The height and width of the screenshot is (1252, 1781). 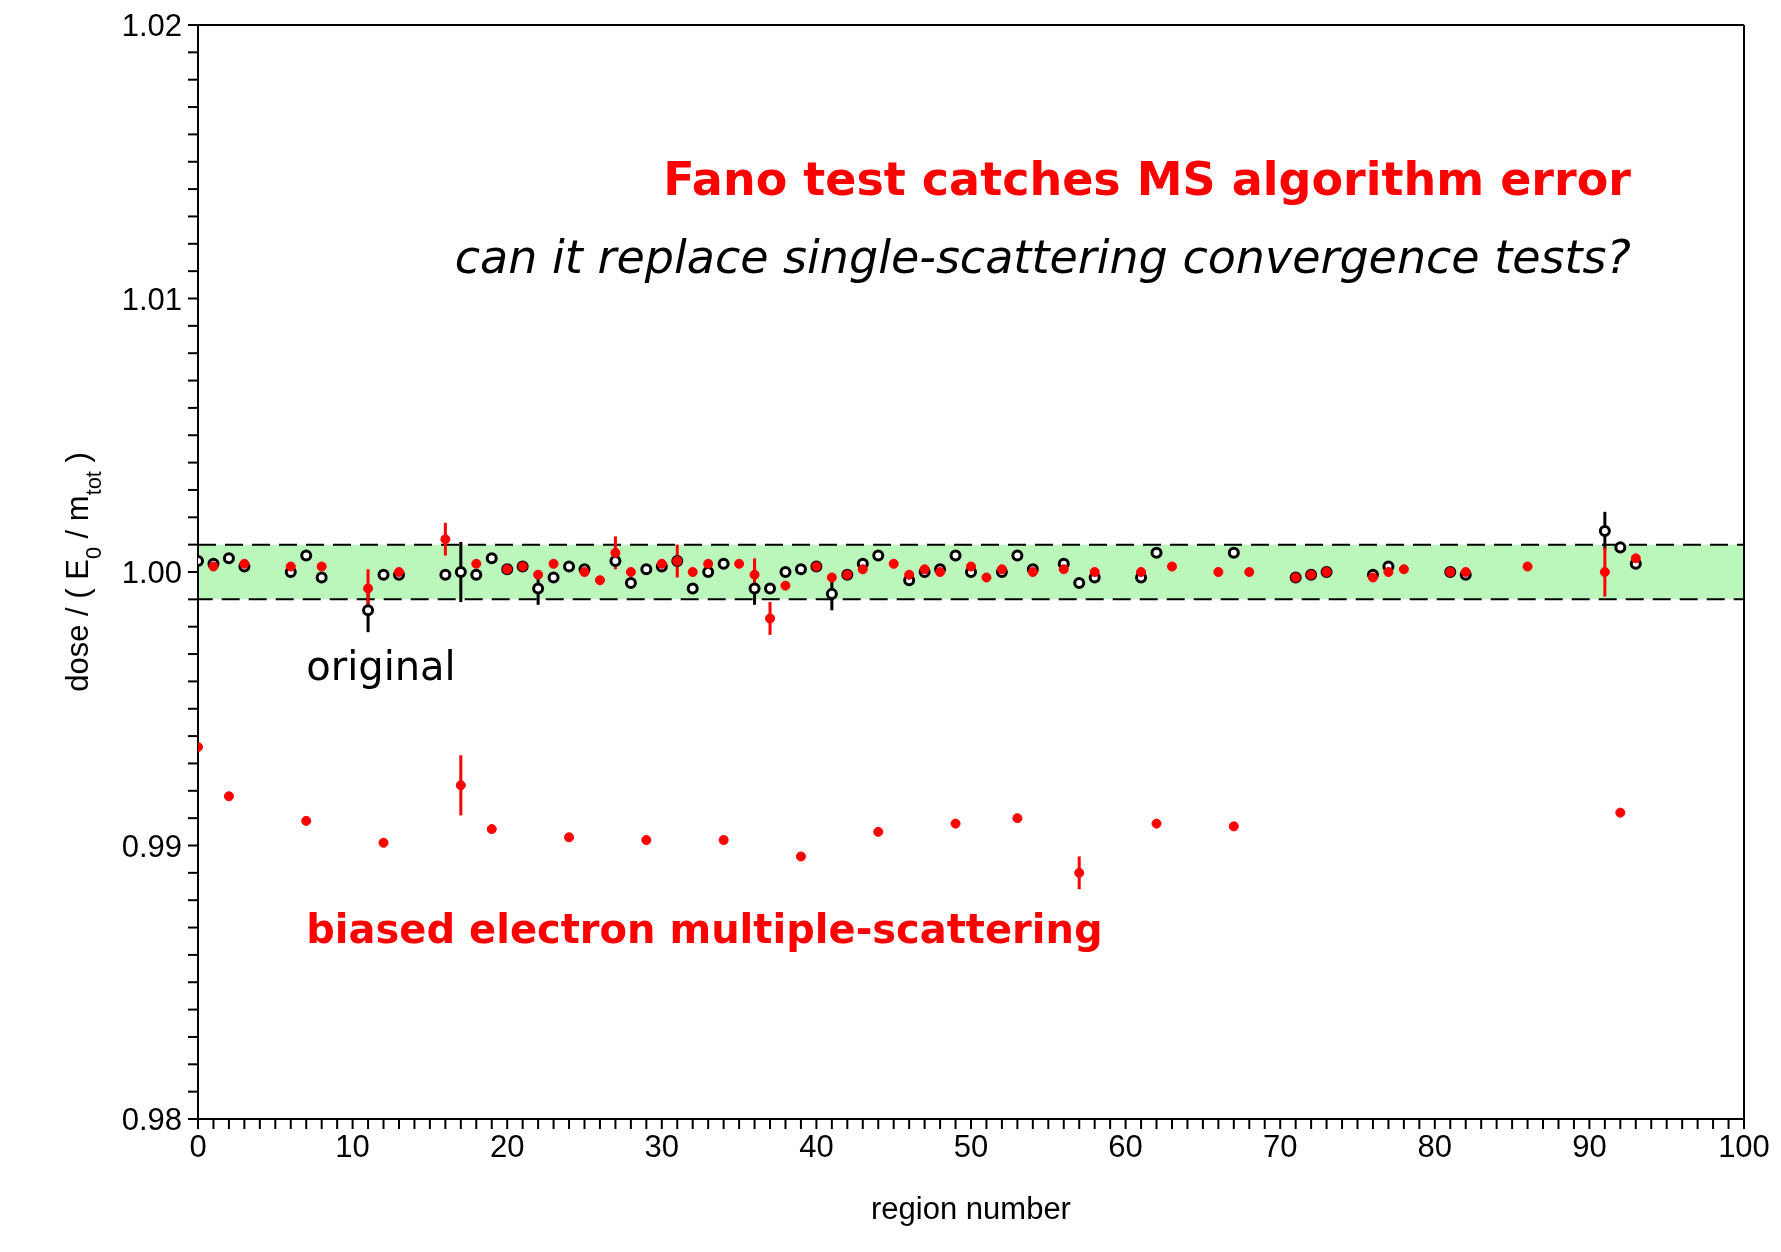 I want to click on x-tick-label: 20, so click(x=507, y=1147).